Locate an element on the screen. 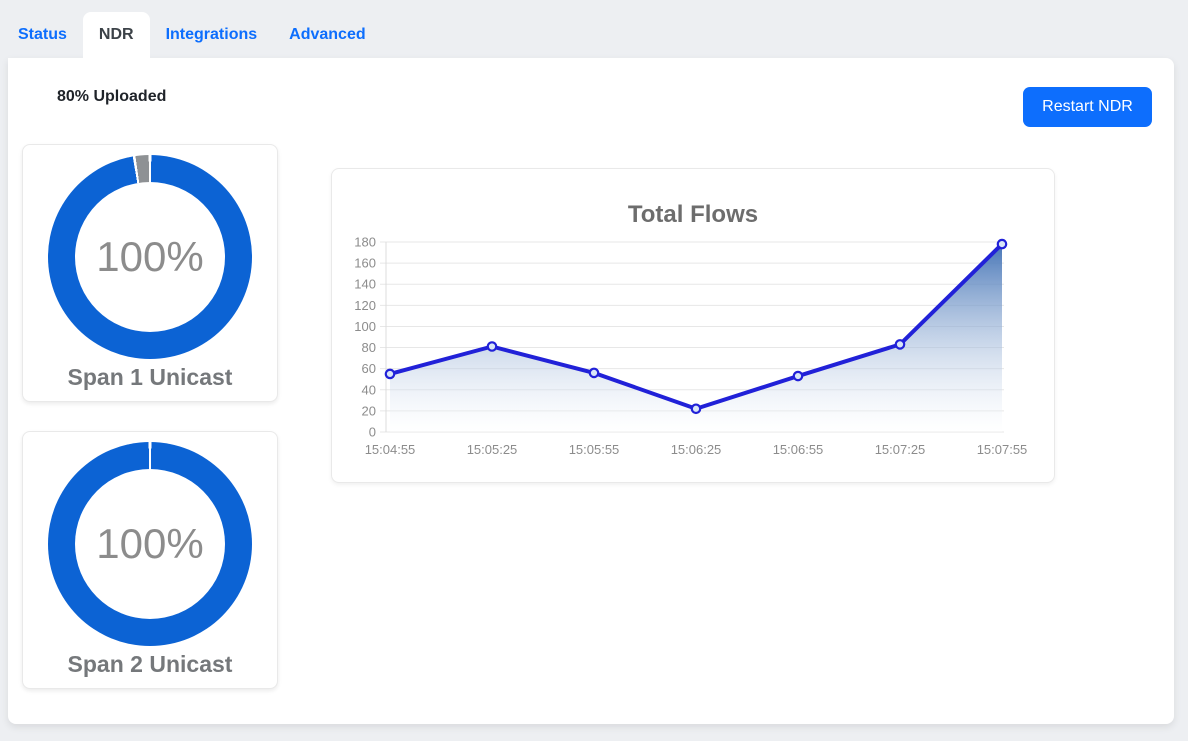 The image size is (1188, 741). span1-title: Span 1 Unicast is located at coordinates (150, 377).